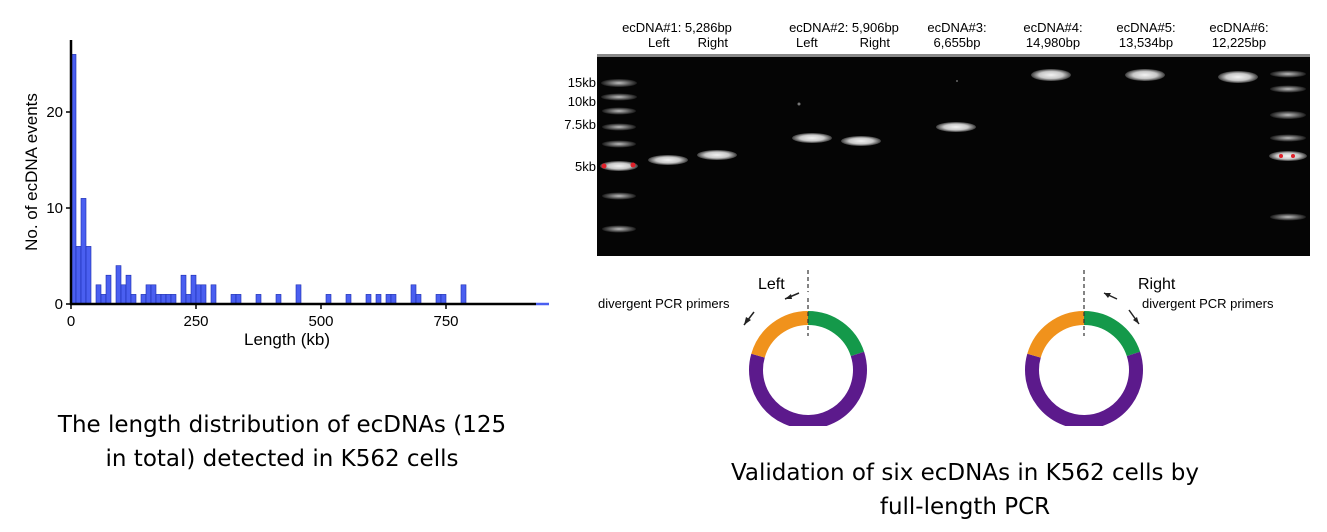 Image resolution: width=1327 pixels, height=532 pixels. I want to click on lane-label-ecdna1: ecDNA#1: 5,286bp Left Right, so click(677, 35).